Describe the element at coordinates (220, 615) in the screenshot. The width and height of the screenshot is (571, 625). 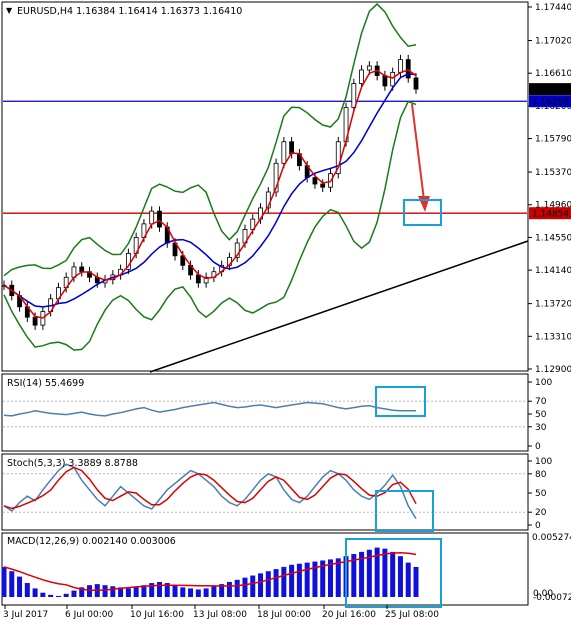
I see `time-tick-label: 13 Jul 08:00` at that location.